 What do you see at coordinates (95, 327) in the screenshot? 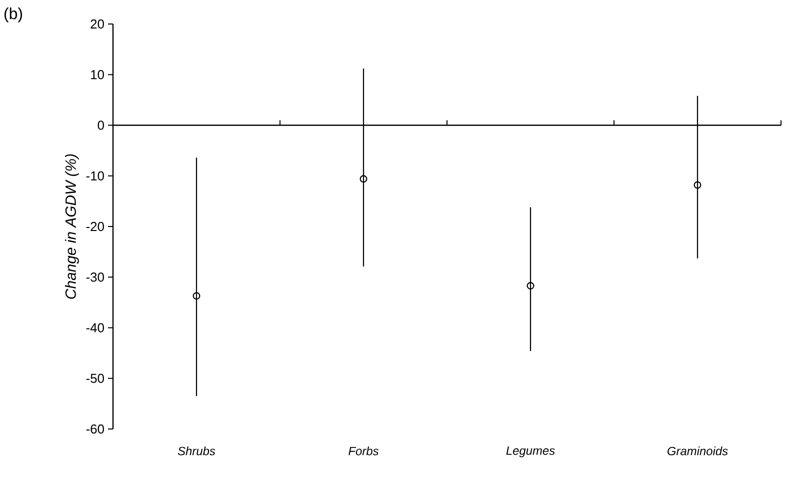
I see `y-tick-label: -40` at bounding box center [95, 327].